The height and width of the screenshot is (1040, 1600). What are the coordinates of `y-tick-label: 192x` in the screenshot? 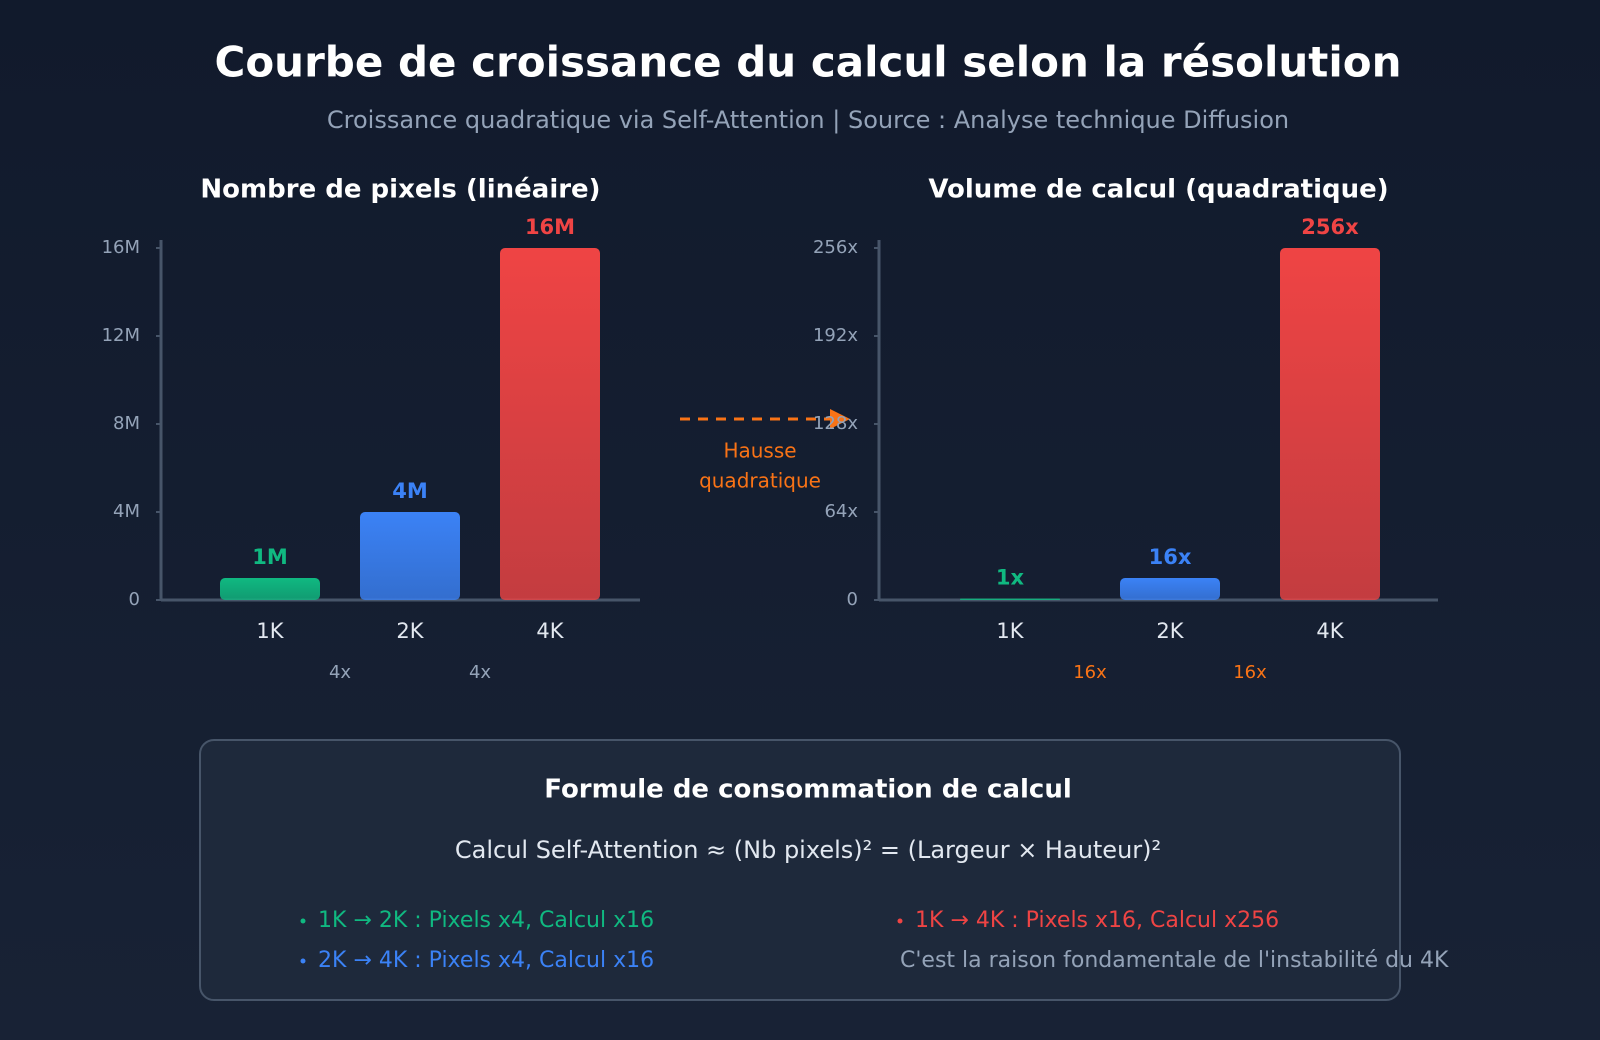 It's located at (835, 335).